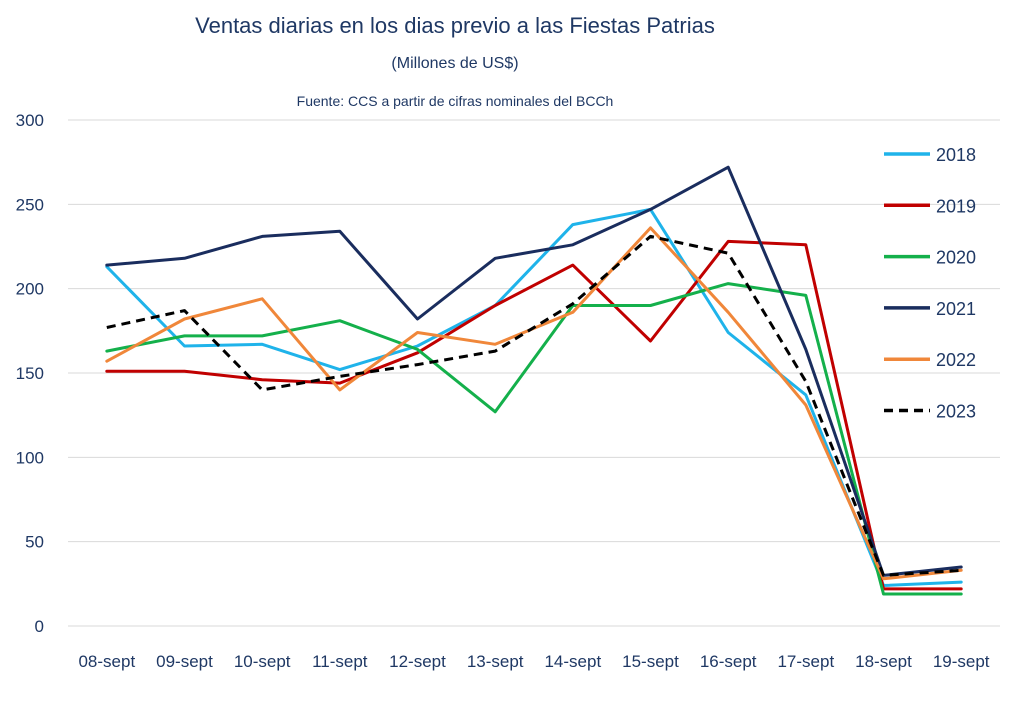  What do you see at coordinates (39, 626) in the screenshot?
I see `y-tick-label: 0` at bounding box center [39, 626].